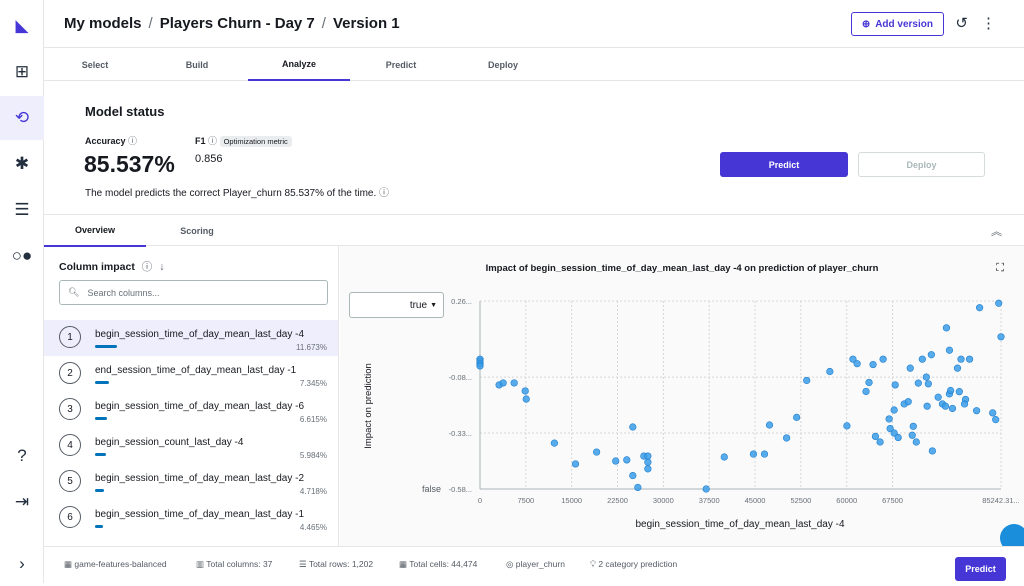 This screenshot has height=586, width=1024. Describe the element at coordinates (191, 446) in the screenshot. I see `column-impact-item: 4 begin_session_count_last_day -4 5.984%` at that location.